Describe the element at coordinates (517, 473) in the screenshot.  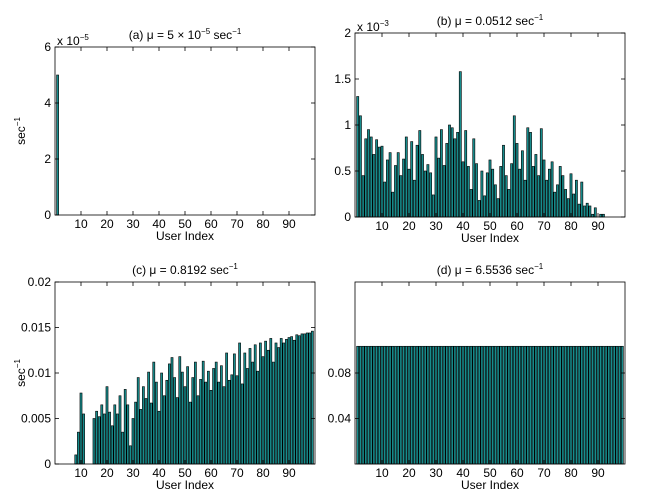
I see `x-tick-label: 60` at that location.